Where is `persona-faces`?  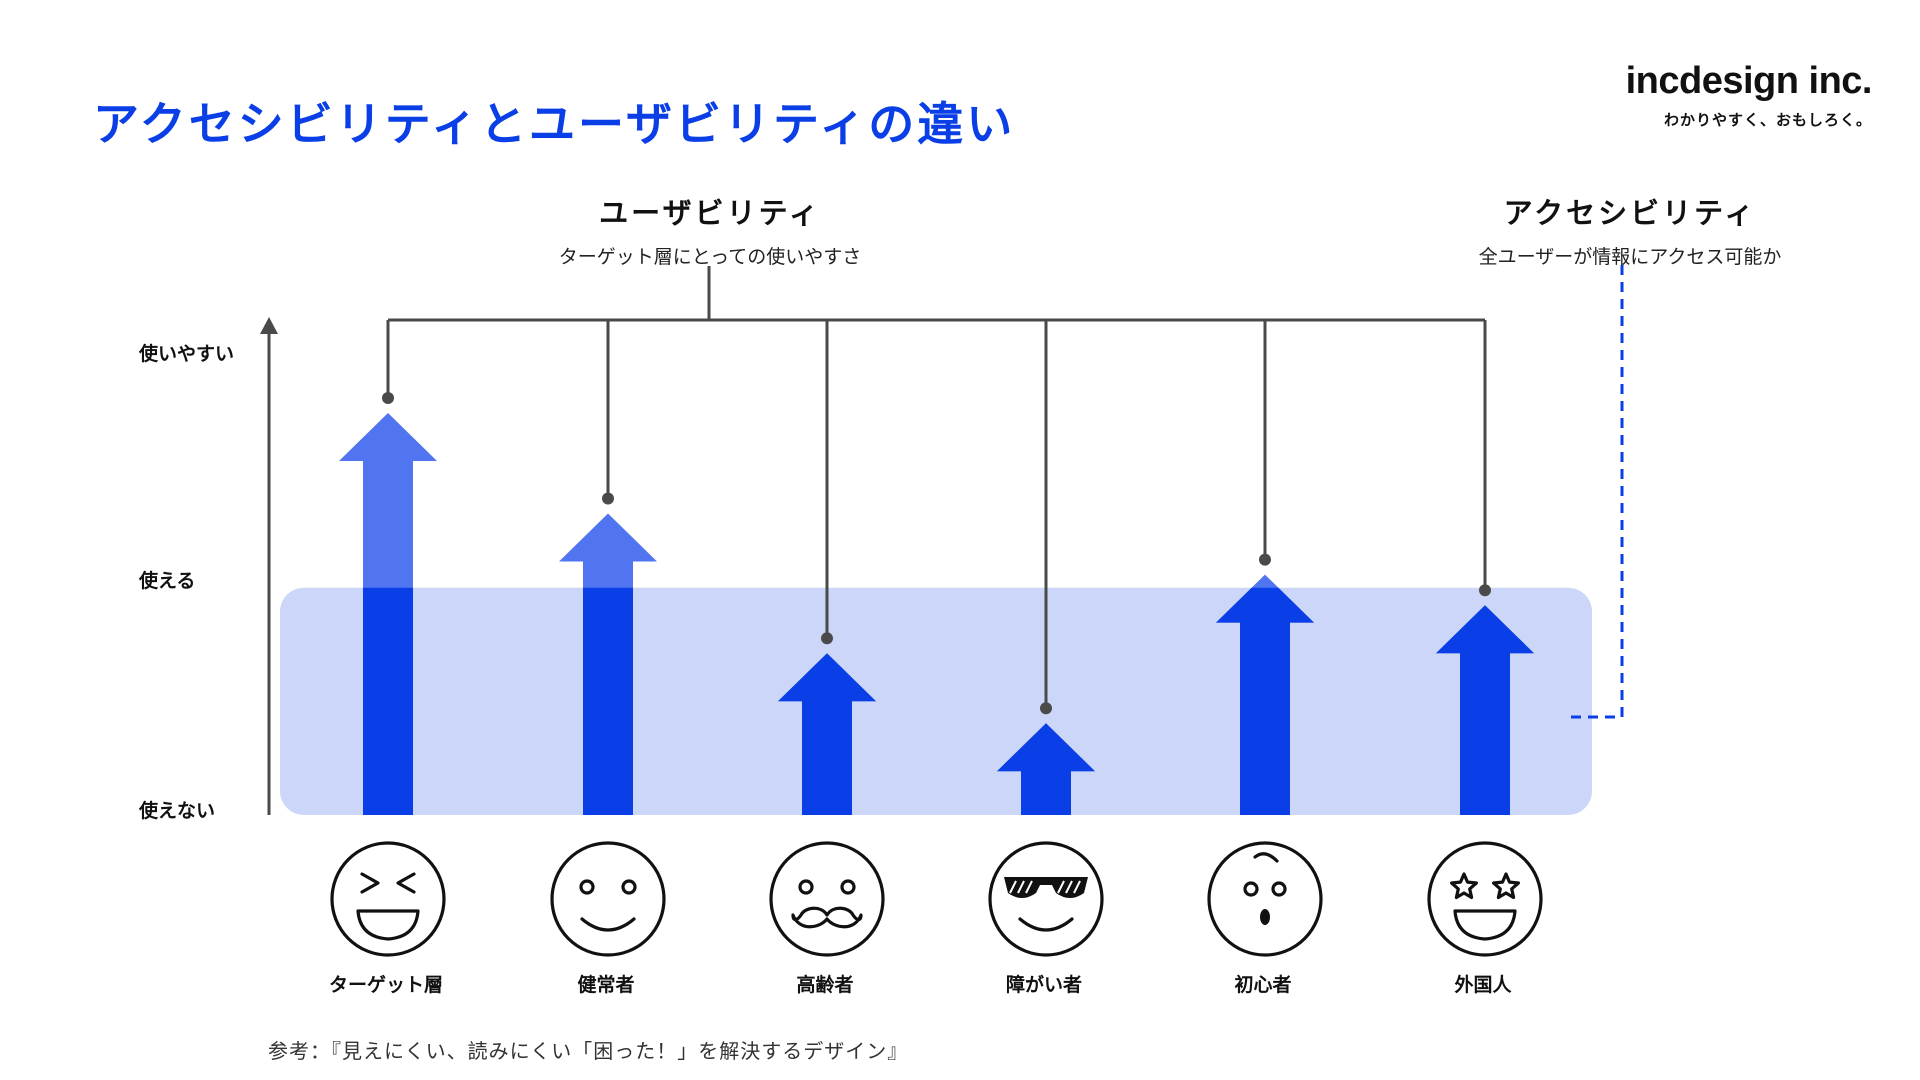
persona-faces is located at coordinates (936, 899).